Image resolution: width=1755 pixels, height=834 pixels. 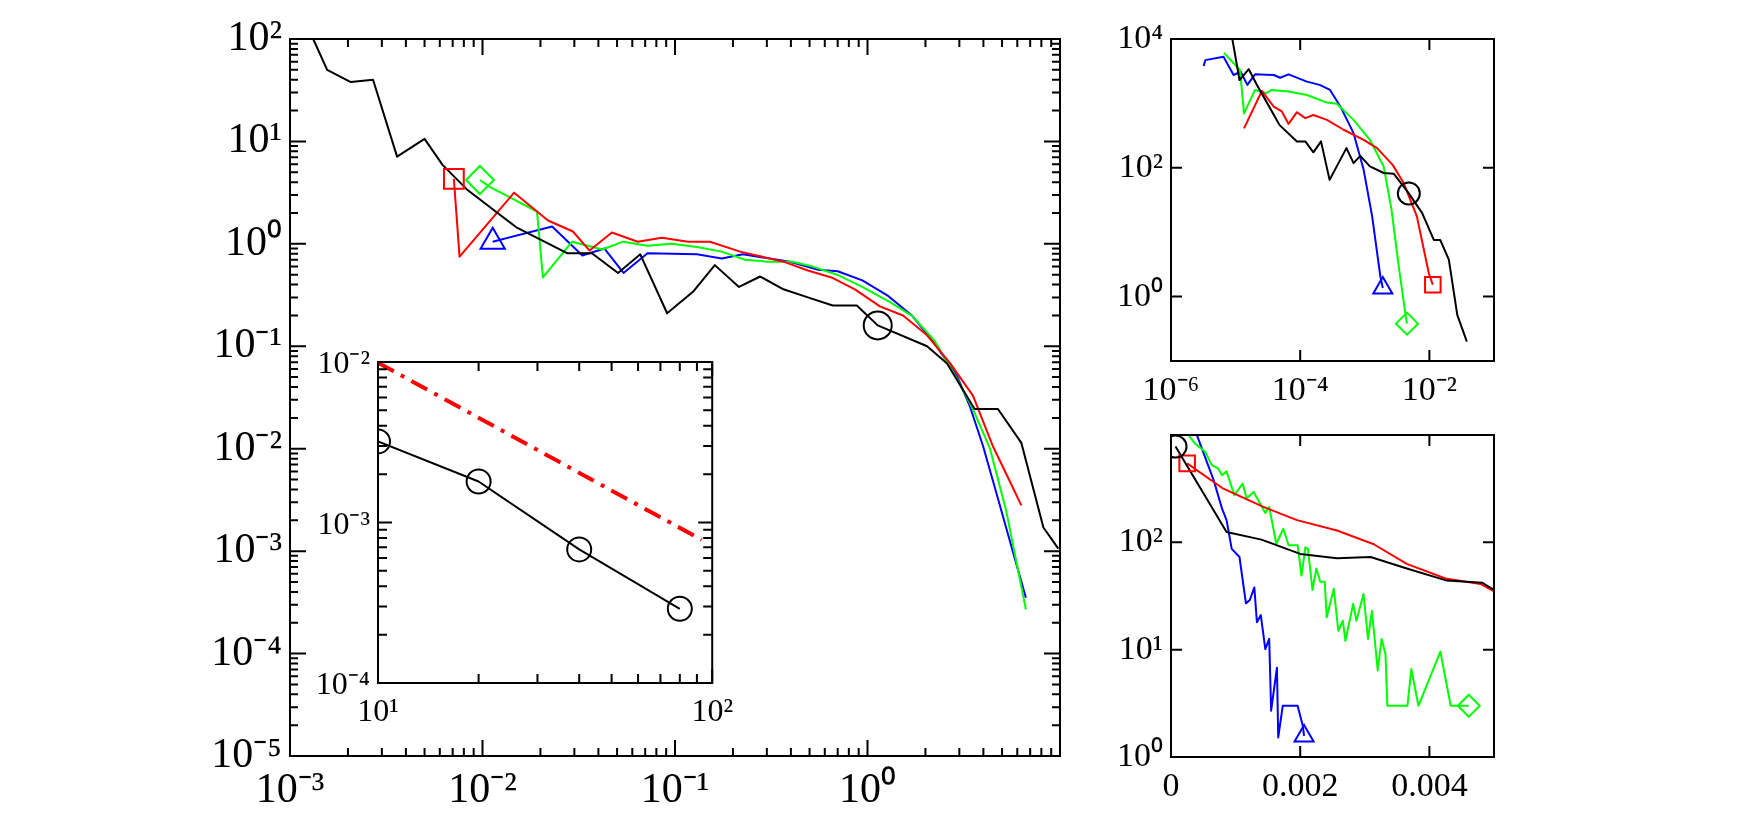 What do you see at coordinates (1171, 389) in the screenshot?
I see `x-tick-label: 10⁻⁶` at bounding box center [1171, 389].